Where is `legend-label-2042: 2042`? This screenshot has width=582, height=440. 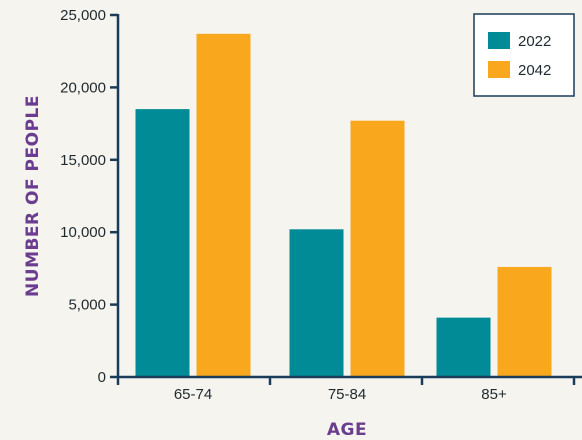
legend-label-2042: 2042 is located at coordinates (534, 70).